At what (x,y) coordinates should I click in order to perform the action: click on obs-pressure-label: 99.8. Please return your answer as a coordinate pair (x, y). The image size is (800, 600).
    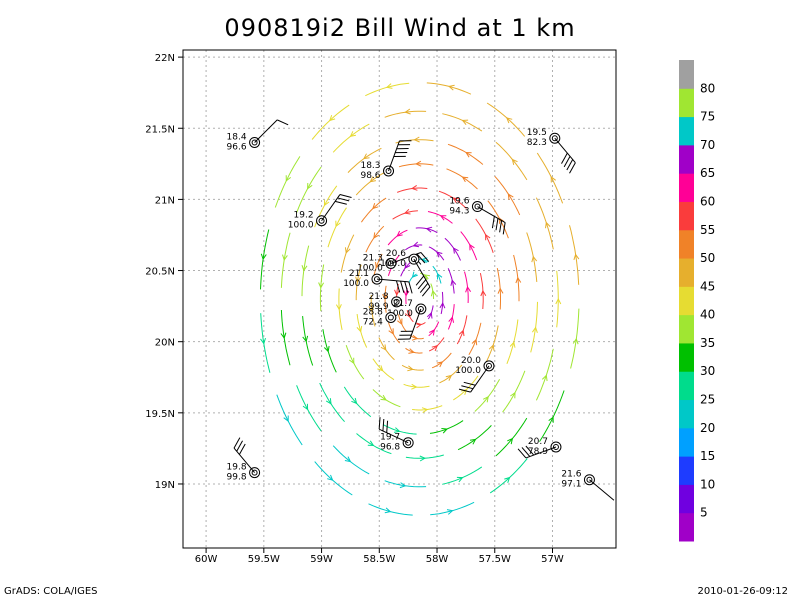
    Looking at the image, I should click on (237, 478).